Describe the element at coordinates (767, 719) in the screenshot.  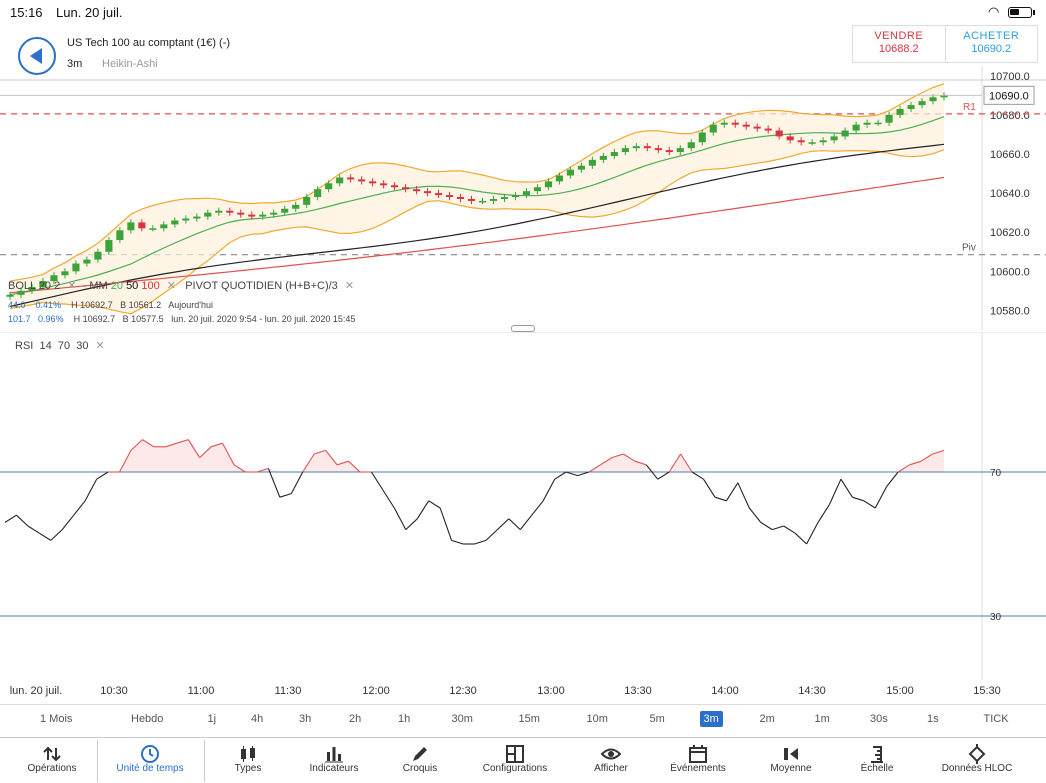
I see `timeframe-2m: 2m` at that location.